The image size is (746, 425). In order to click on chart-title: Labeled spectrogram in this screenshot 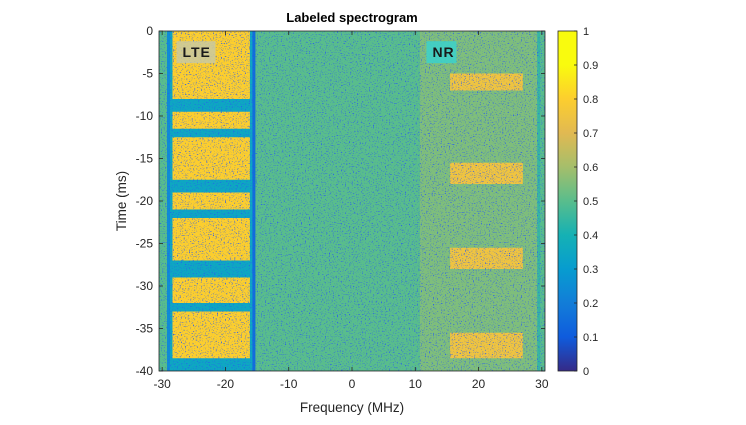, I will do `click(352, 17)`.